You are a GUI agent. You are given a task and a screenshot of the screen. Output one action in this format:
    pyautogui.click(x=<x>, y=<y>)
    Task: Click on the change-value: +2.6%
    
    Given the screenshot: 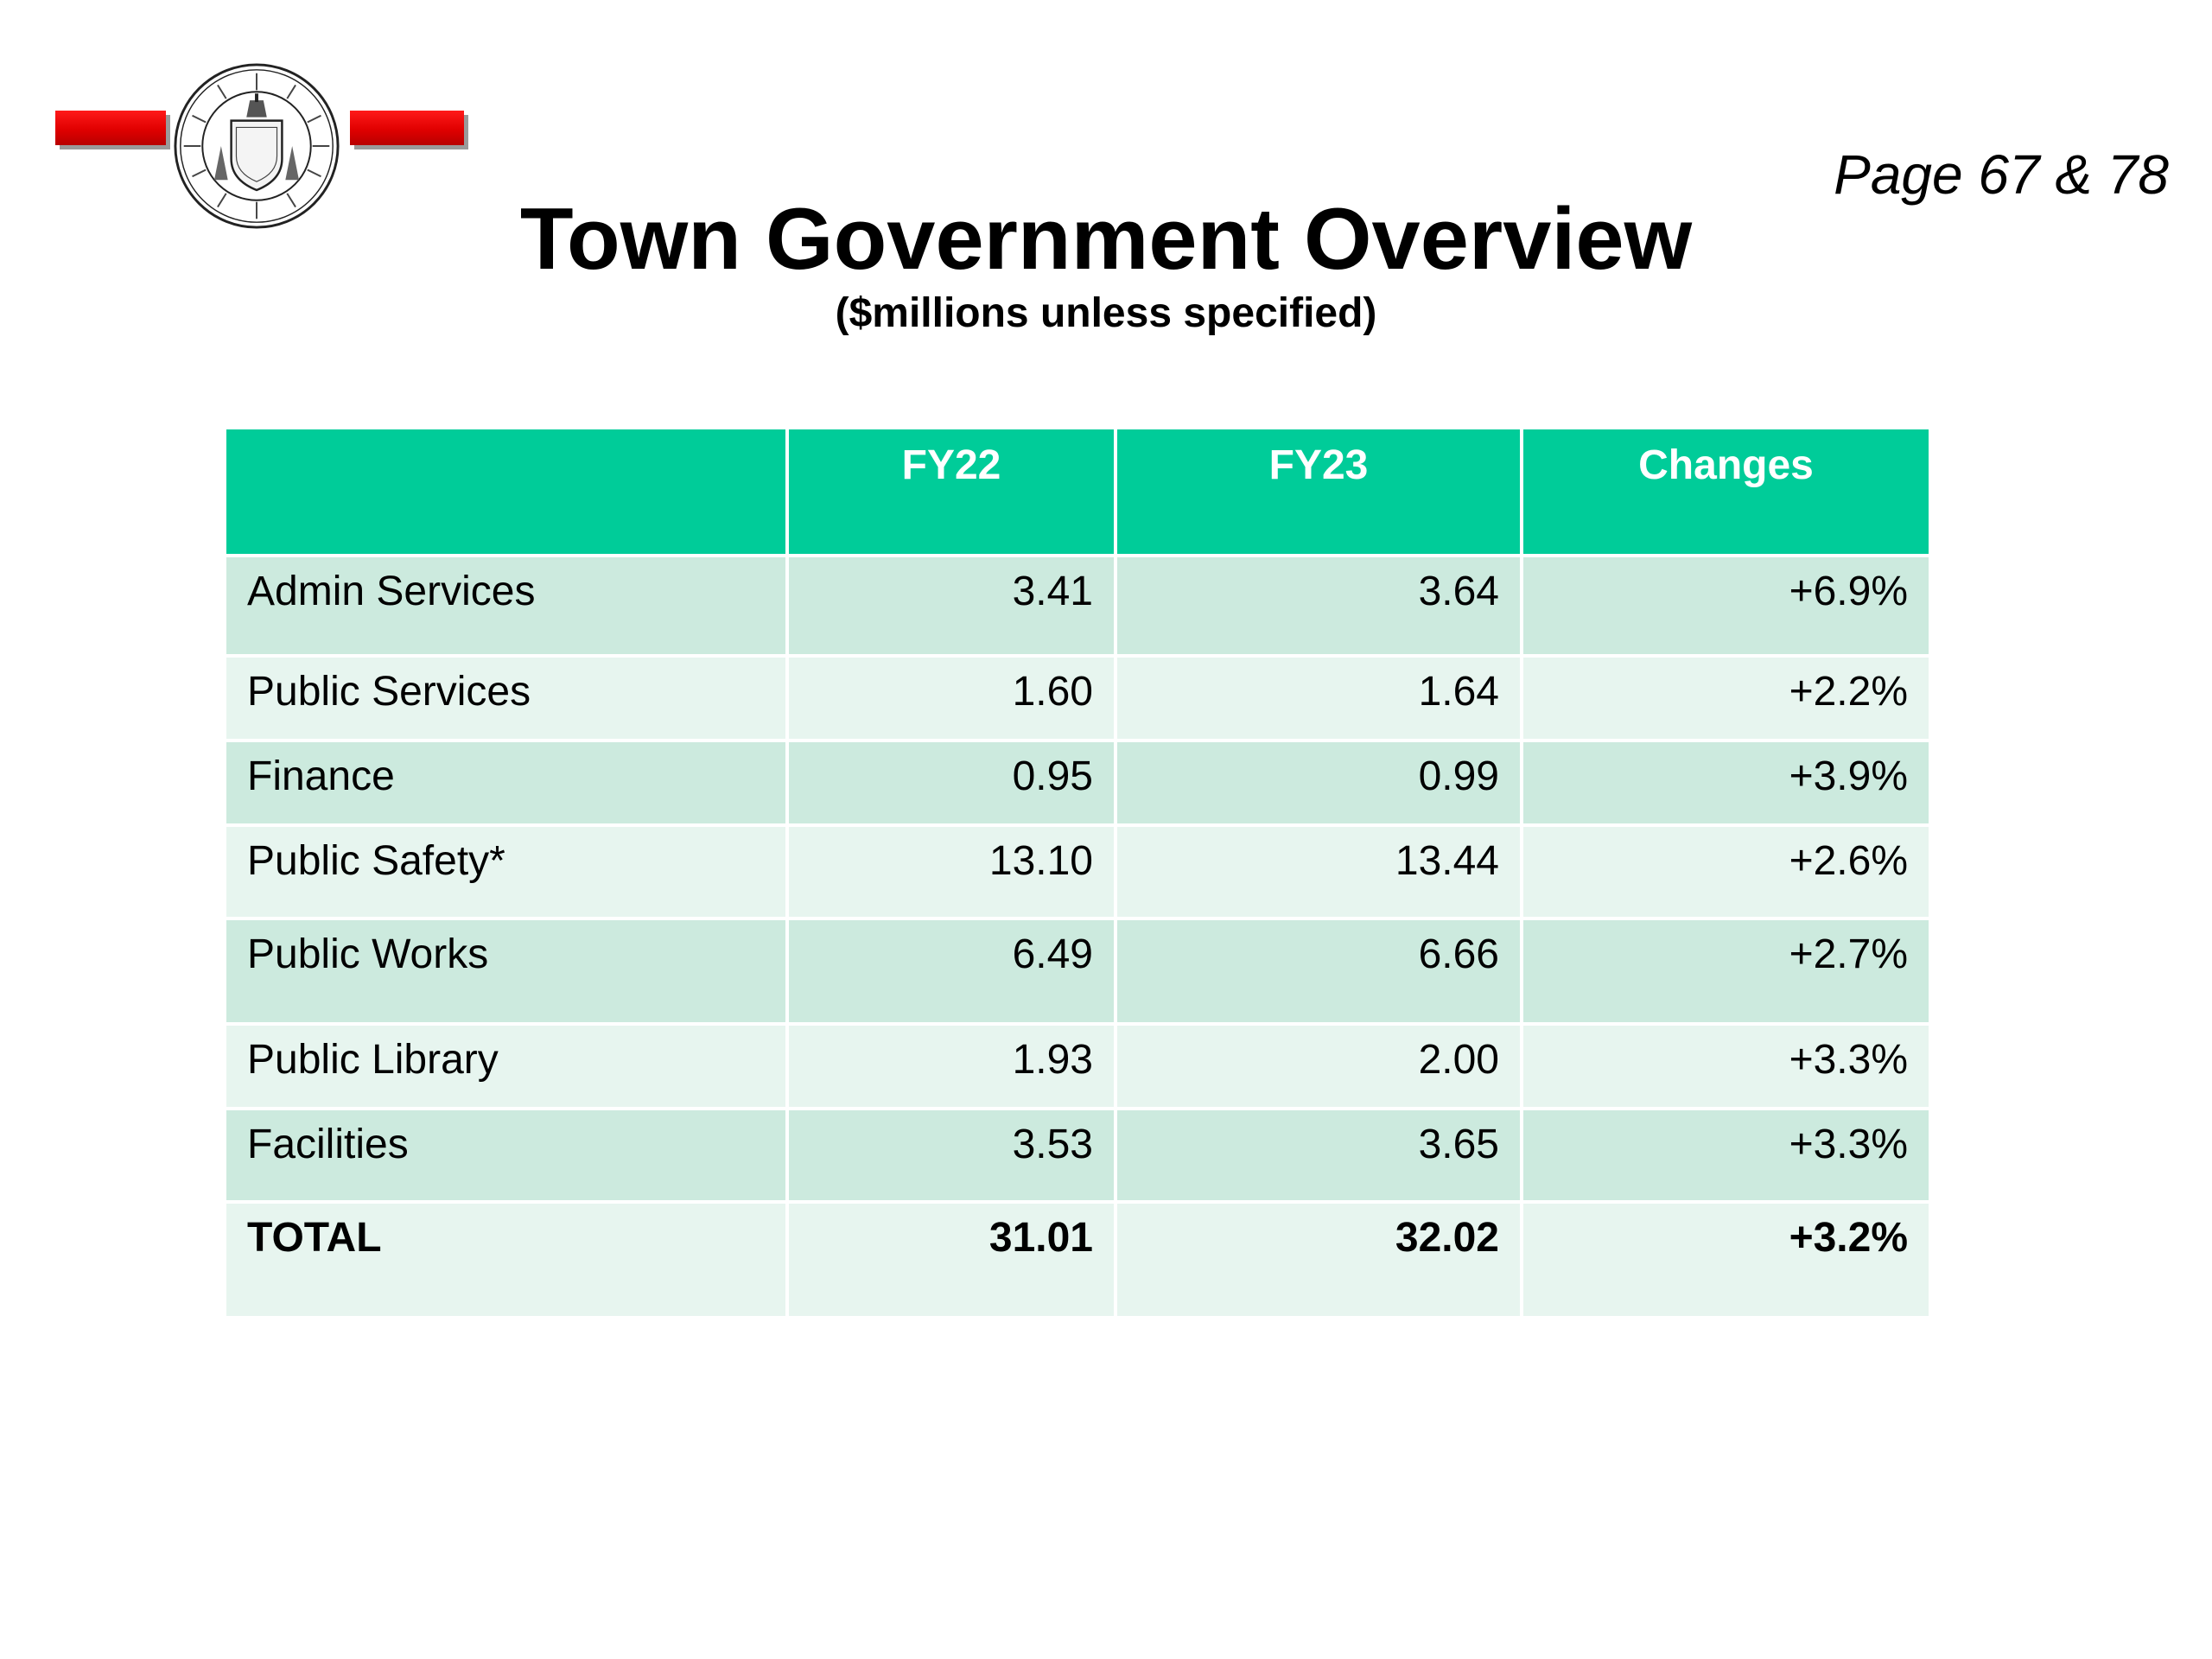 What is the action you would take?
    pyautogui.click(x=1726, y=871)
    